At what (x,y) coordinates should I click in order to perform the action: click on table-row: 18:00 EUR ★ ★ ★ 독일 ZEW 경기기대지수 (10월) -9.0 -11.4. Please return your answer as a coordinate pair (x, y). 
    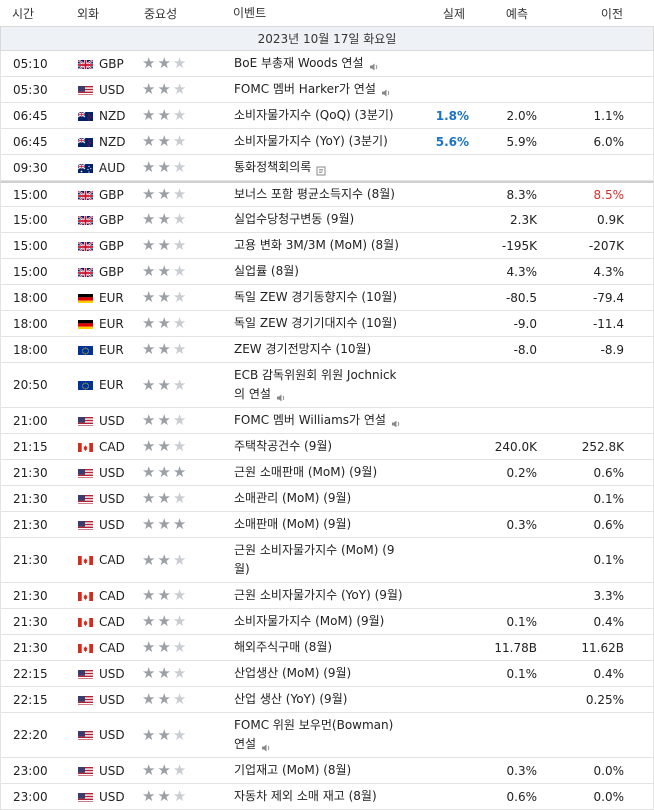
    Looking at the image, I should click on (327, 324).